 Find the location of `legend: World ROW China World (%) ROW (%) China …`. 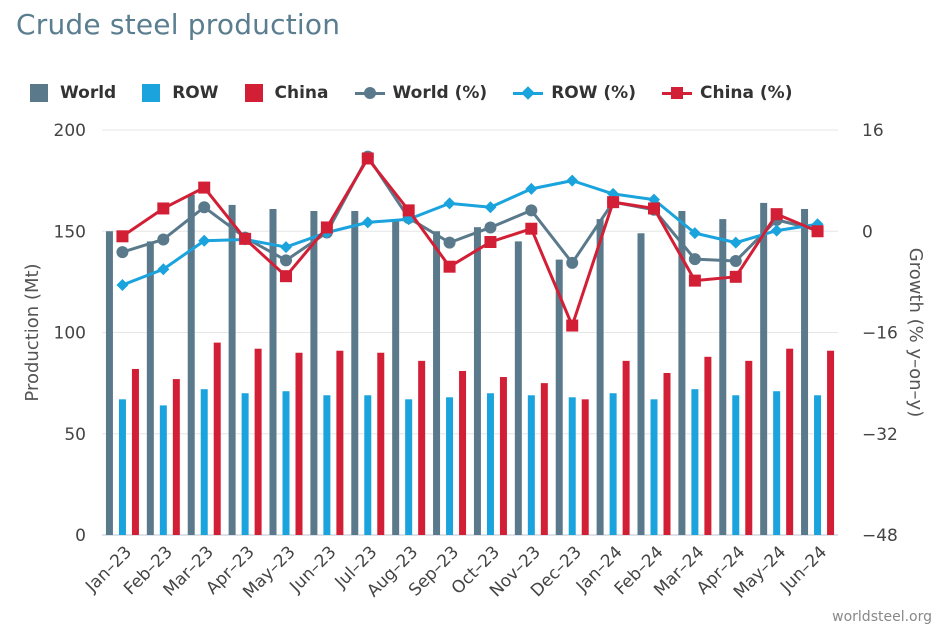

legend: World ROW China World (%) ROW (%) China … is located at coordinates (424, 93).